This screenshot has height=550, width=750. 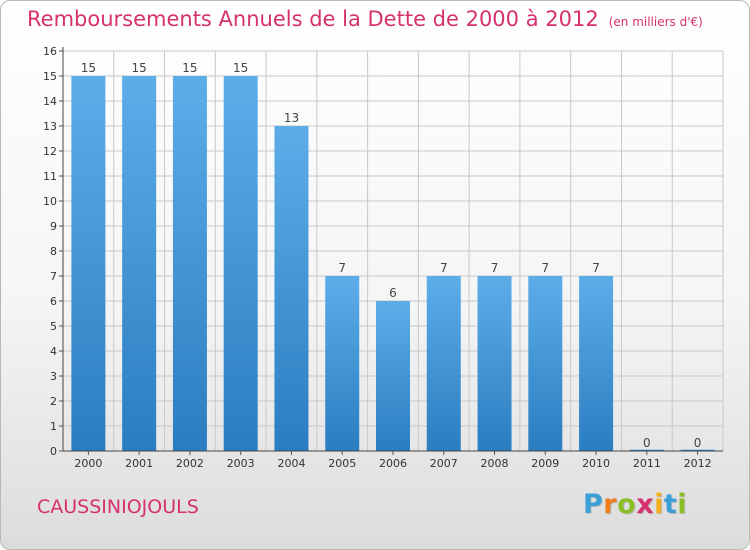 I want to click on logo-letter: r, so click(x=610, y=504).